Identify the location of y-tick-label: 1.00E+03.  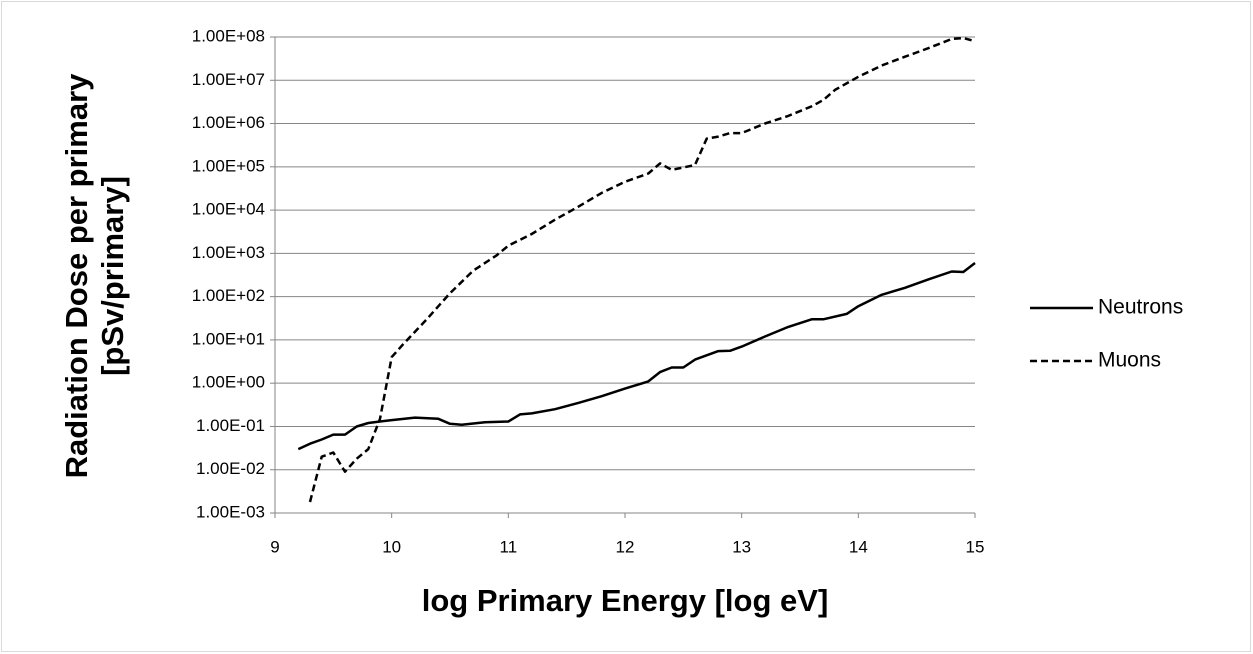
(228, 252).